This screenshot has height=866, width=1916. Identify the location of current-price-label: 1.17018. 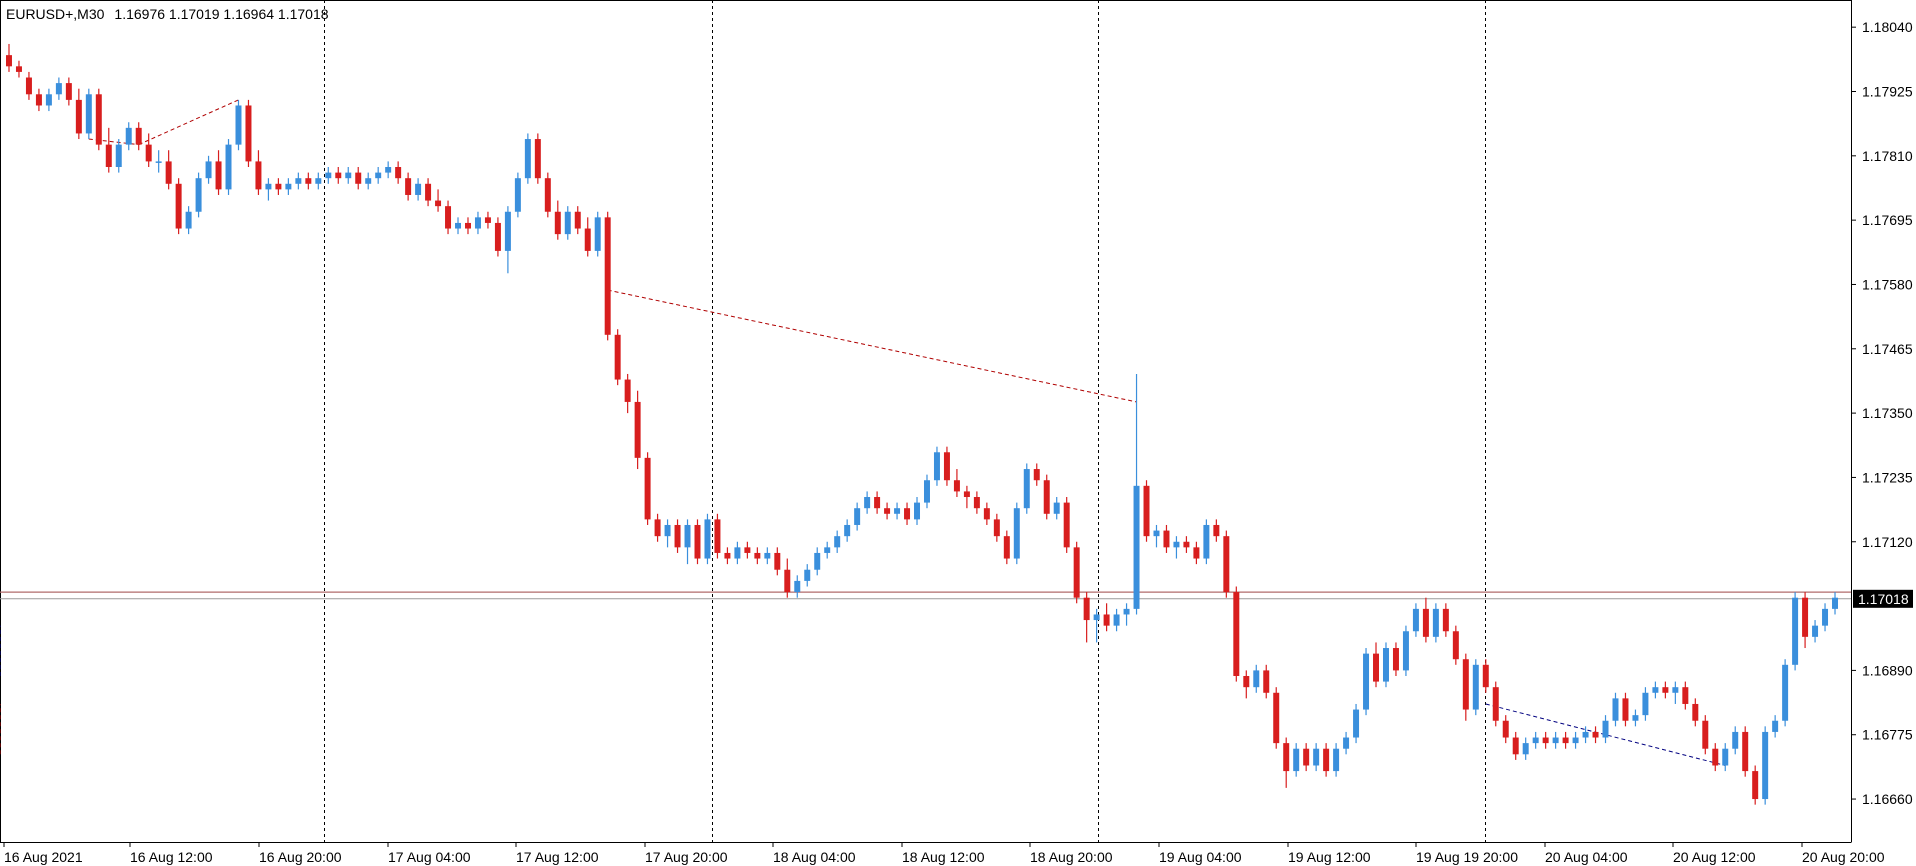
(1883, 598).